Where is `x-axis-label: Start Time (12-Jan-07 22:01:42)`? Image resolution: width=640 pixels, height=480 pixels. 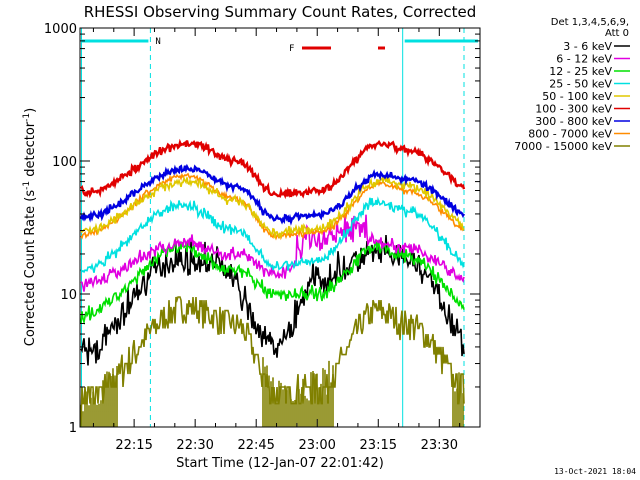
x-axis-label: Start Time (12-Jan-07 22:01:42) is located at coordinates (280, 463).